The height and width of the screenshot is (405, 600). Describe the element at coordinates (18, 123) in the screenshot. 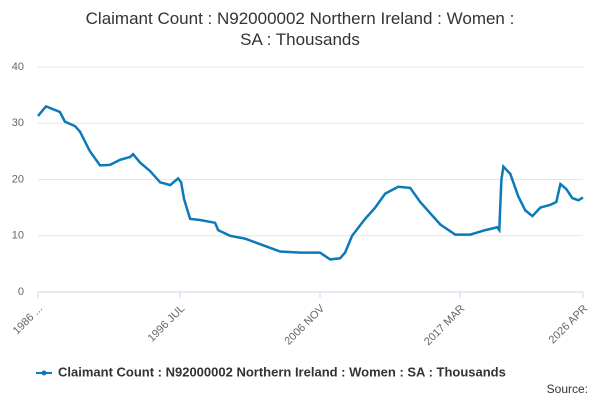

I see `y-tick-label: 30` at that location.